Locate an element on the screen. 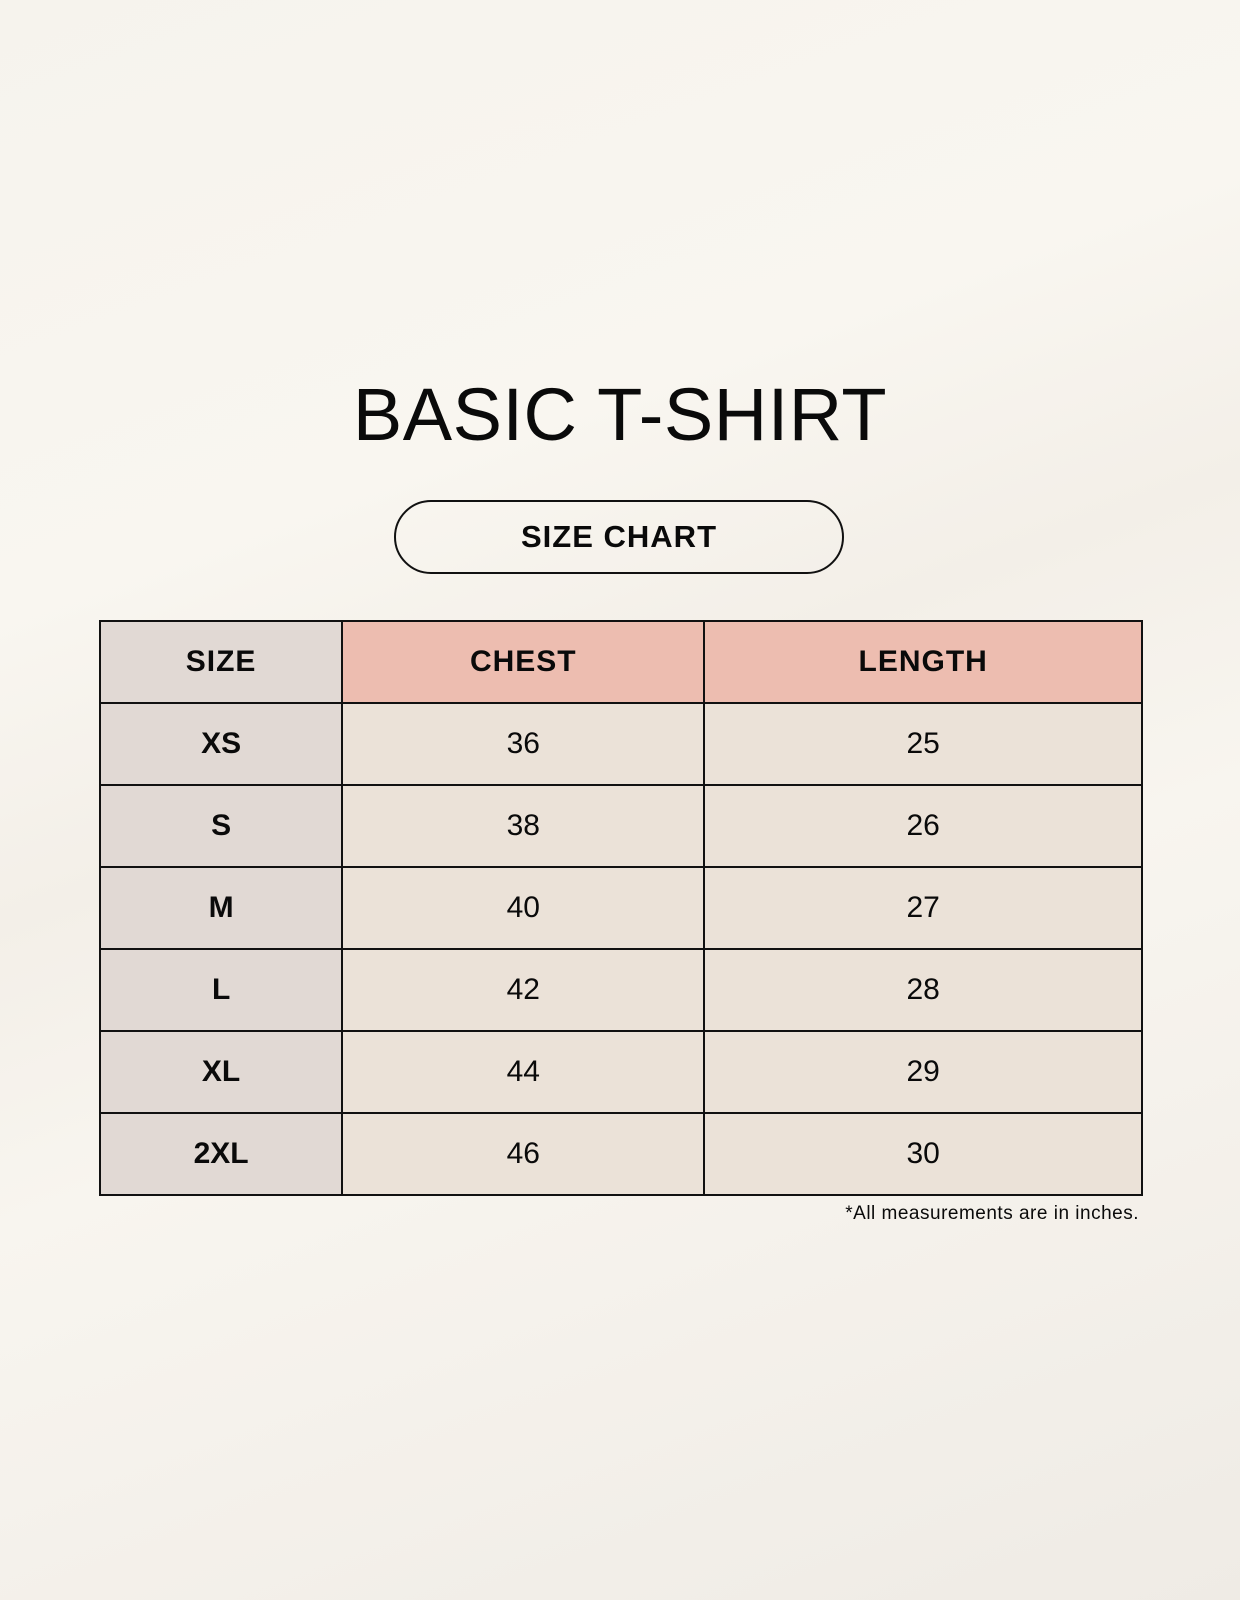  cell-length: 28 is located at coordinates (923, 990).